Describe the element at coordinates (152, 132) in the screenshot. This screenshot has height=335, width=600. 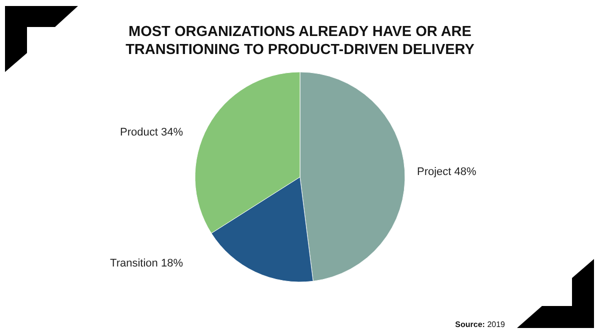
I see `slice-label: Product 34%` at that location.